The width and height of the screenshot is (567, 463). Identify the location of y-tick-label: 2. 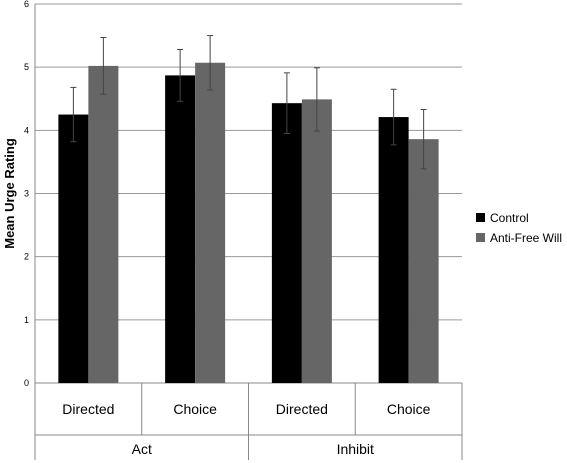
(26, 257).